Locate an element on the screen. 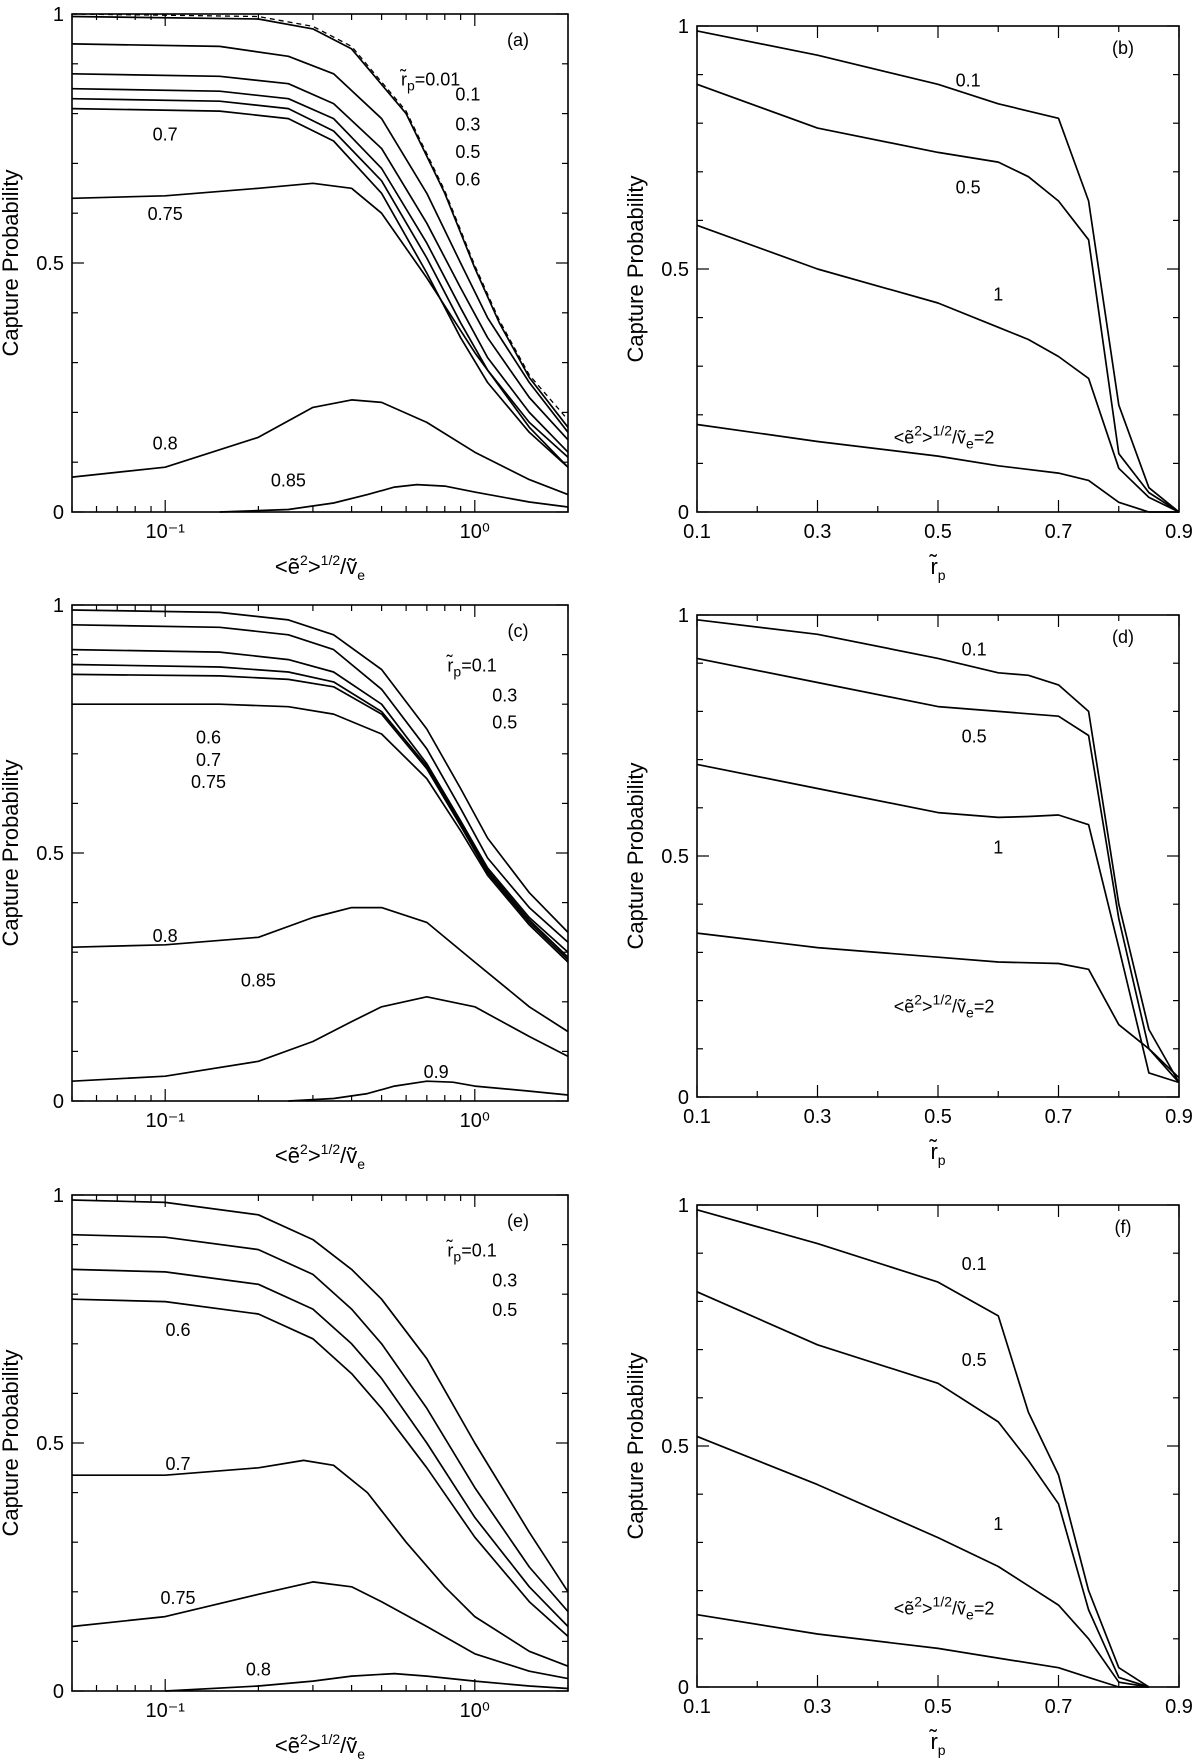 The image size is (1200, 1761). curve-label-value: 0.85 is located at coordinates (288, 481).